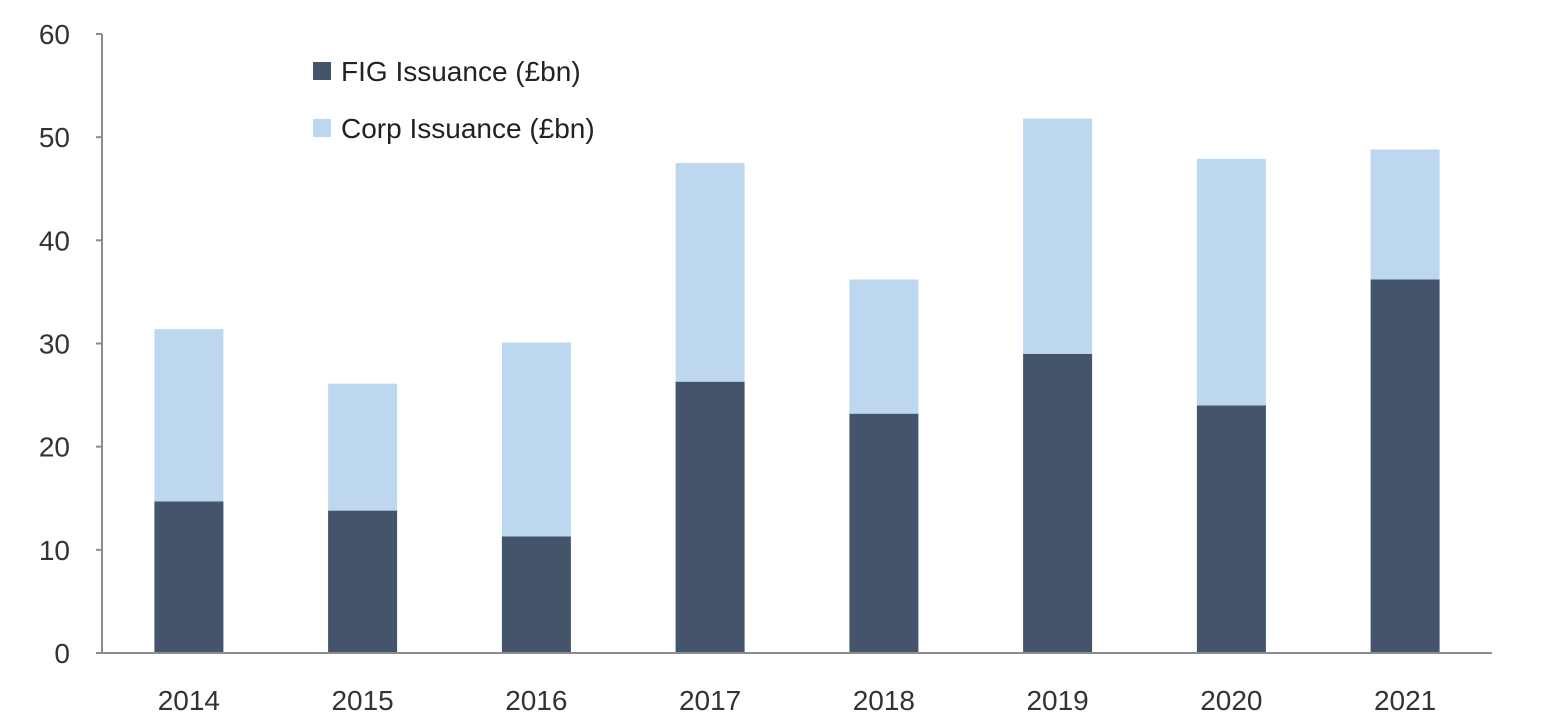 This screenshot has height=728, width=1560. What do you see at coordinates (454, 100) in the screenshot?
I see `legend: FIG Issuance (£bn) Corp Issuance (£bn)` at bounding box center [454, 100].